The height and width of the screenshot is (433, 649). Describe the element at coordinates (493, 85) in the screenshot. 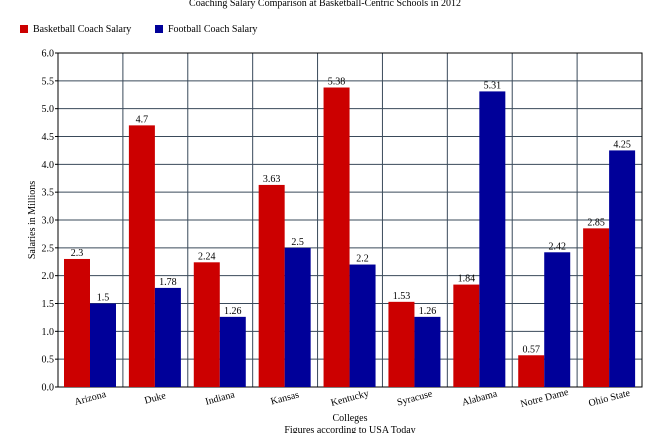

I see `data-label: 5.31` at that location.